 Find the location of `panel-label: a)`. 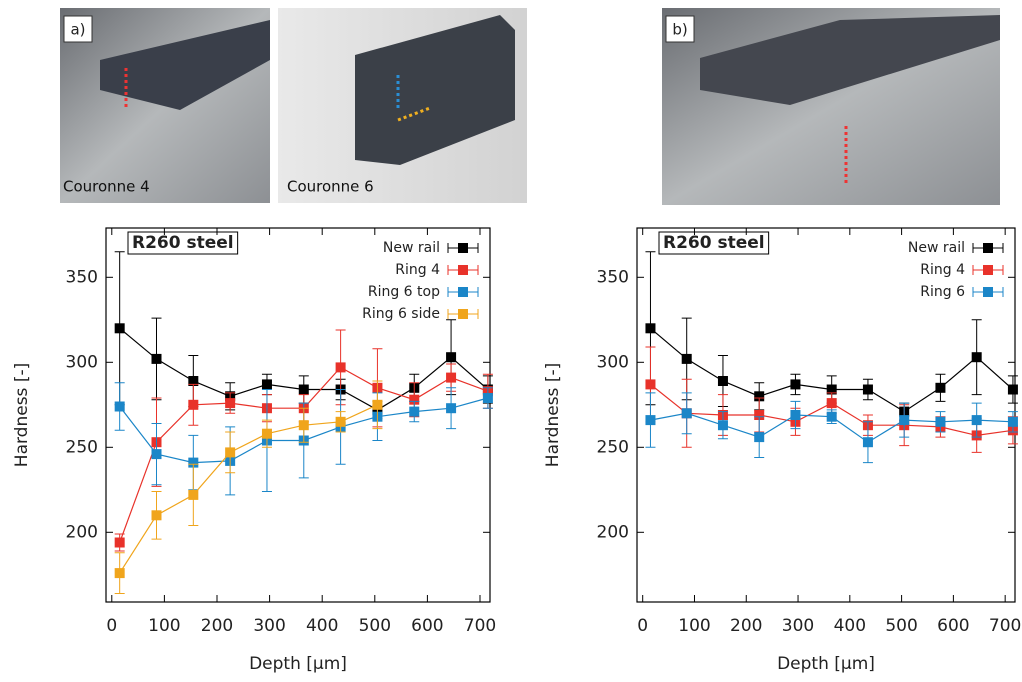

panel-label: a) is located at coordinates (77, 30).